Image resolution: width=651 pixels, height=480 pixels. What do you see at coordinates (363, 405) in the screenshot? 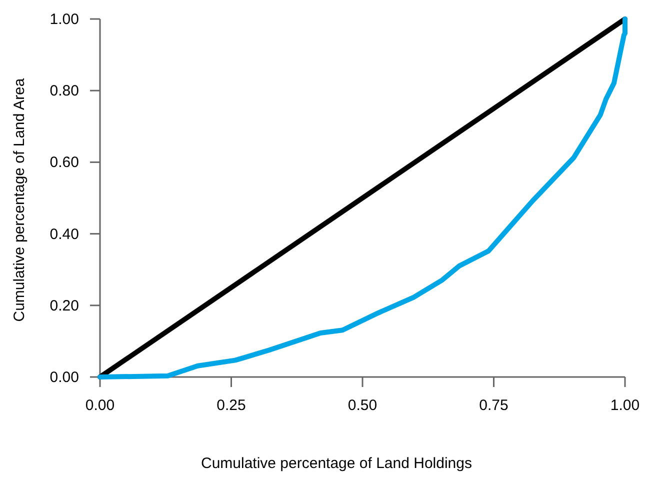
I see `x-tick-label: 0.50` at bounding box center [363, 405].